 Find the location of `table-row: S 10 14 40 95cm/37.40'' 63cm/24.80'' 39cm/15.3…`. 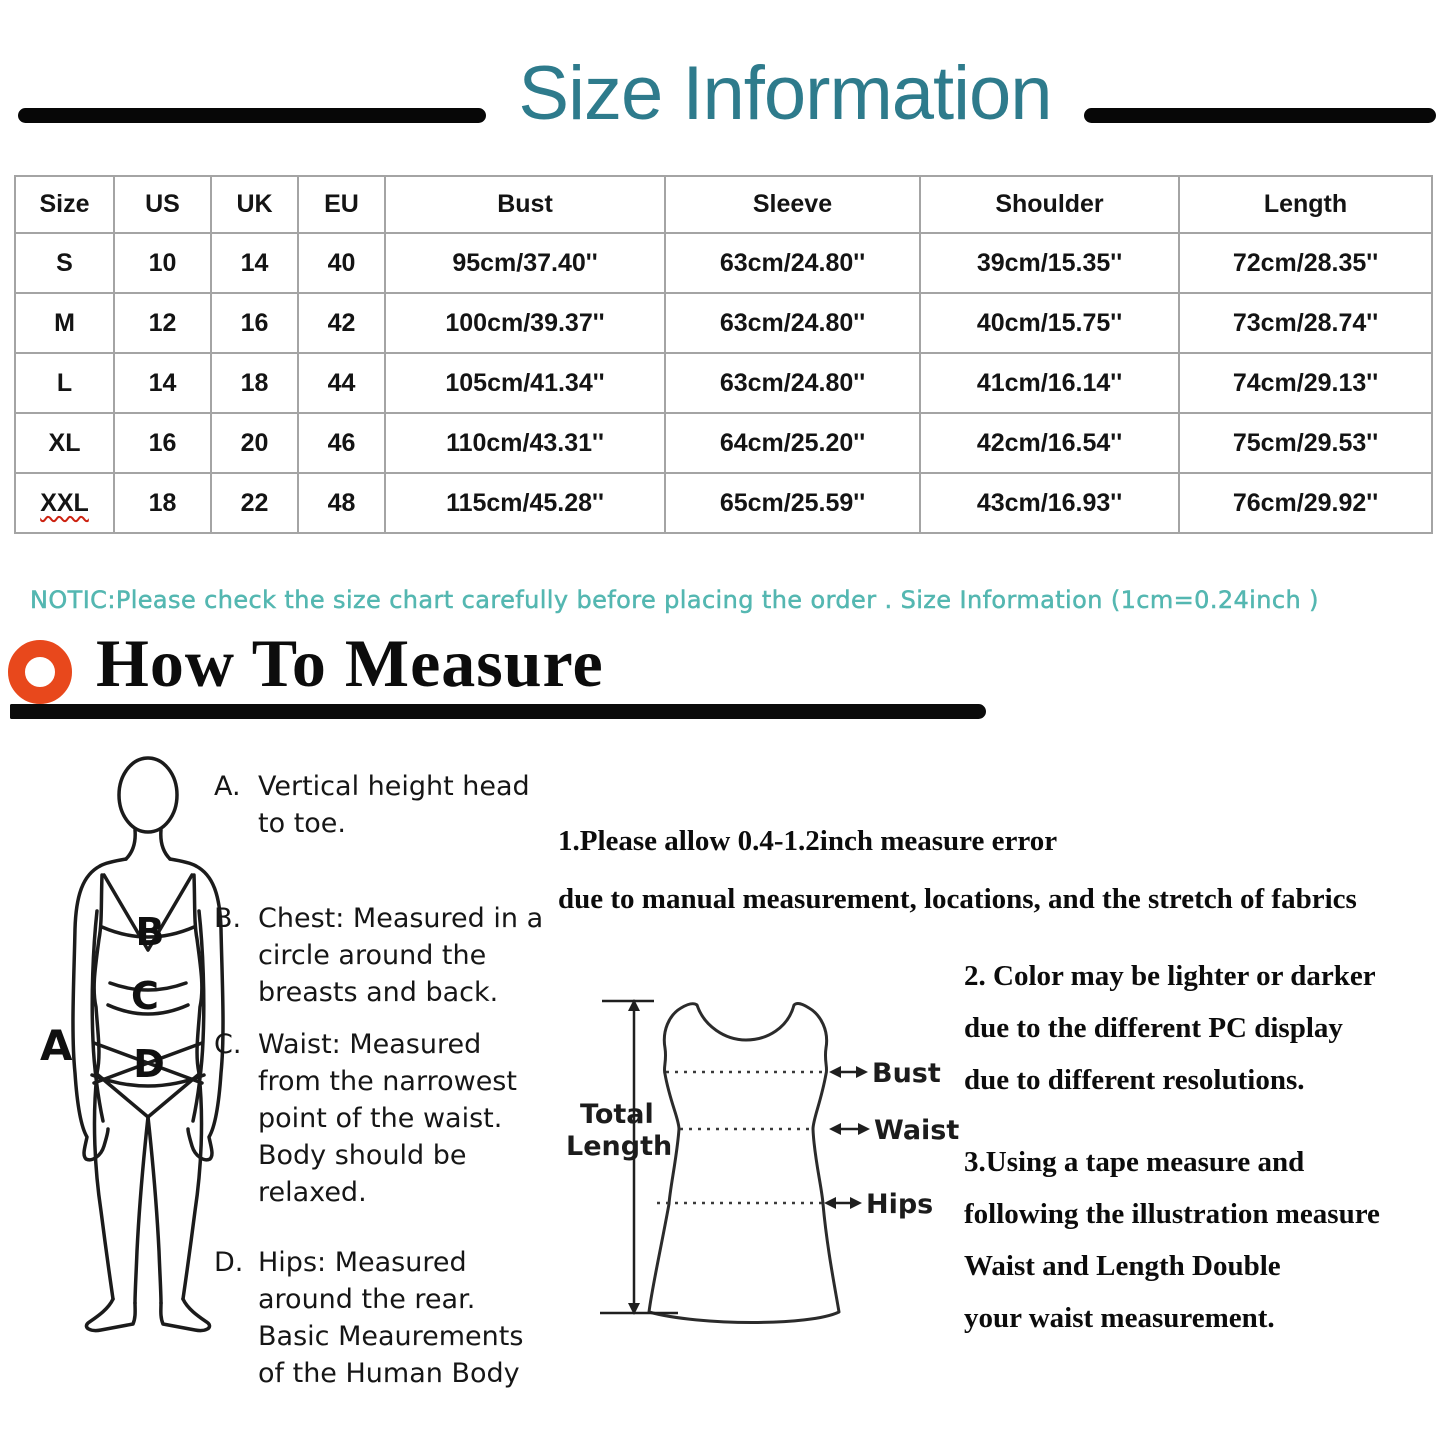

table-row: S 10 14 40 95cm/37.40'' 63cm/24.80'' 39cm/15.3… is located at coordinates (723, 263).